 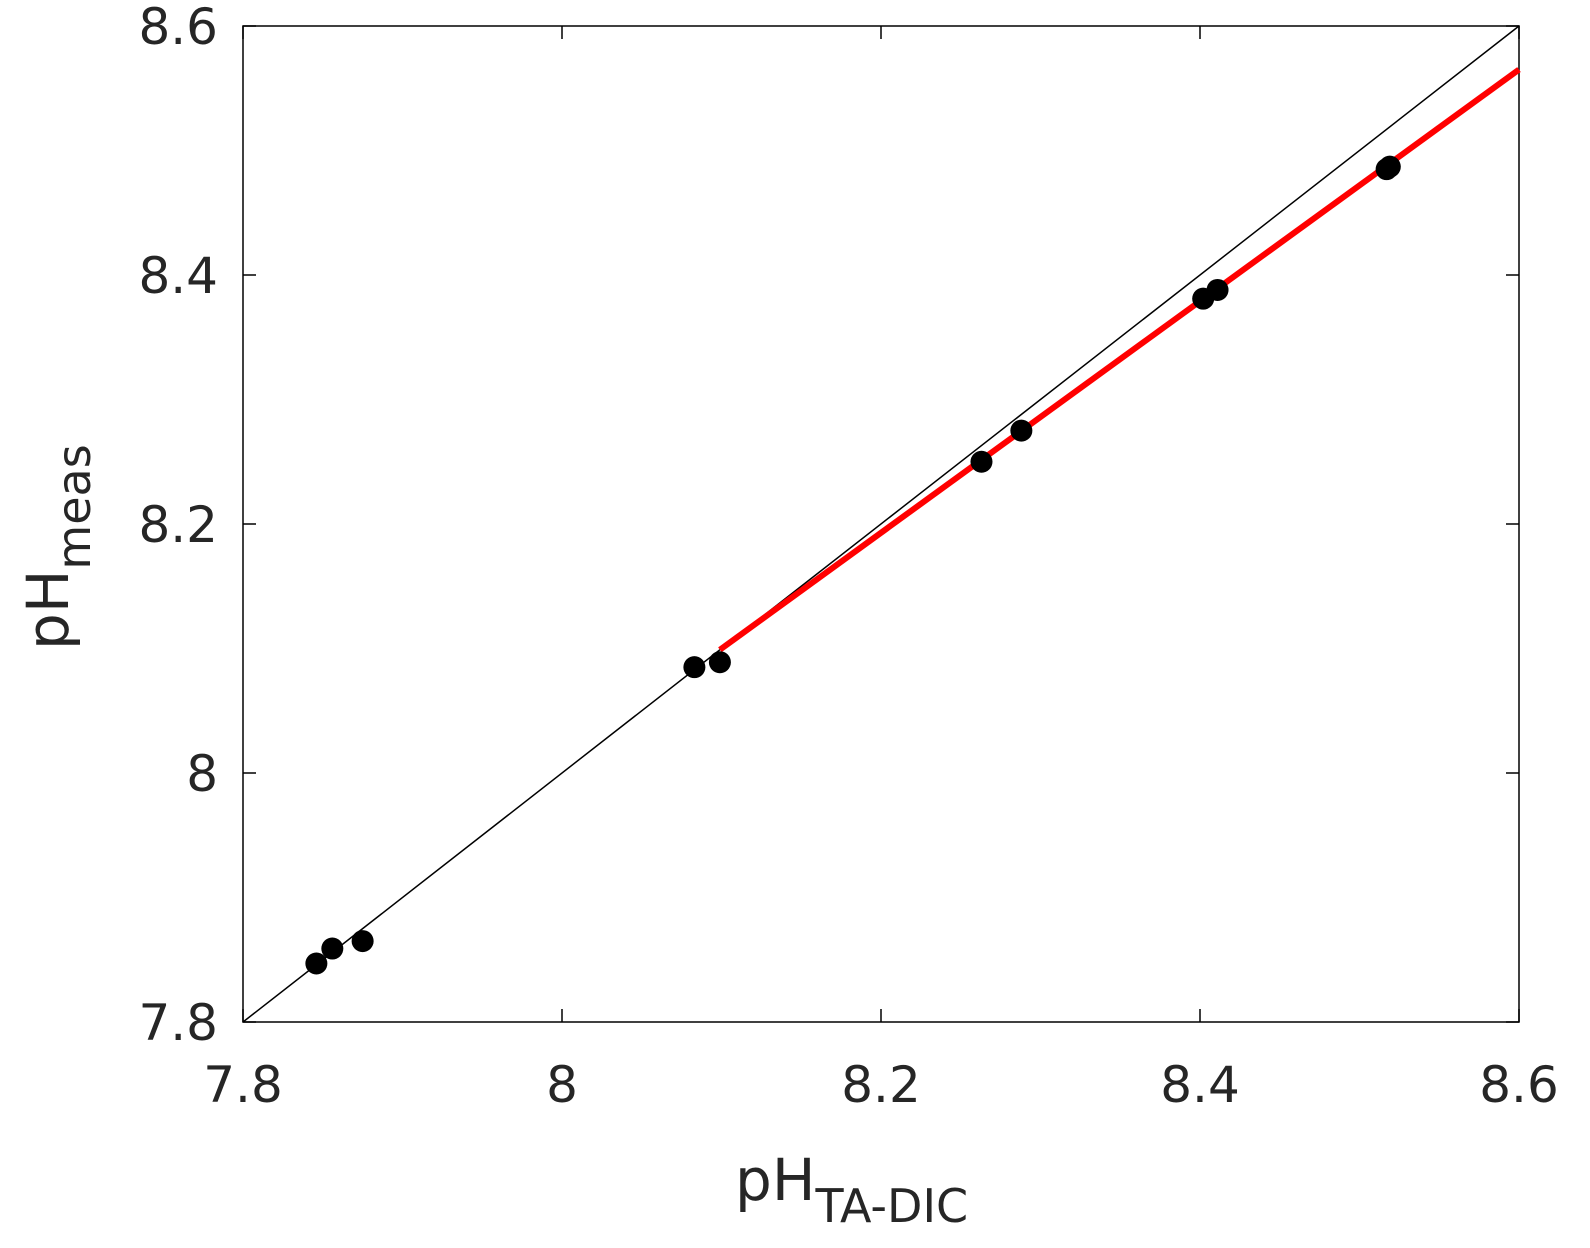 I want to click on y-tick-label: 8.2, so click(x=178, y=525).